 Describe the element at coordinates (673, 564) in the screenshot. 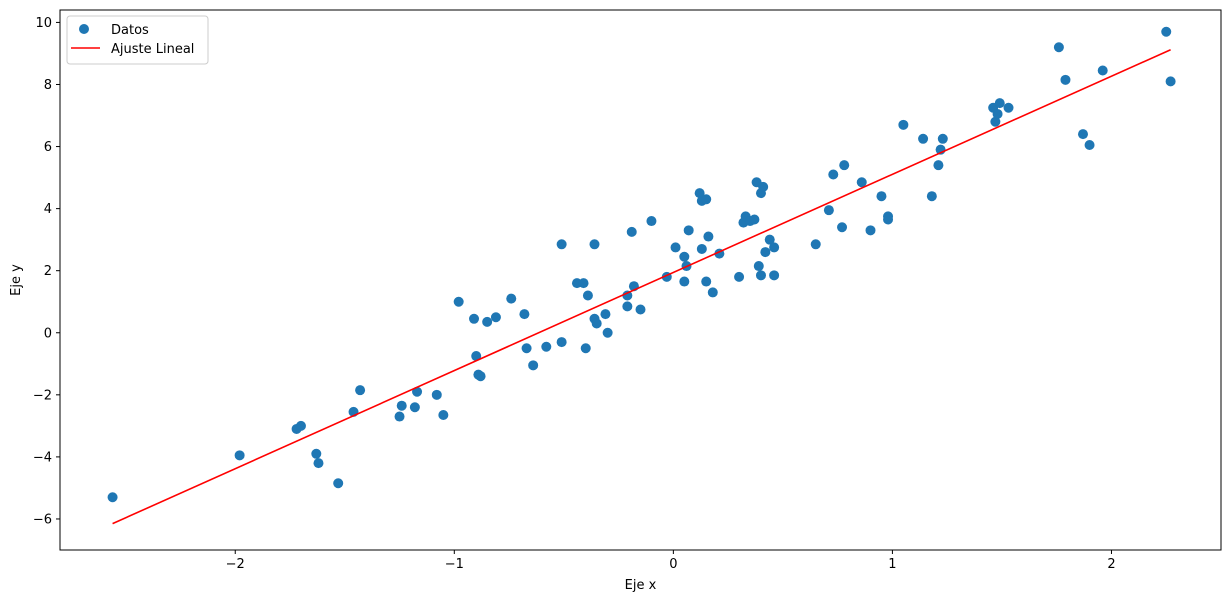

I see `x-tick-label: 0` at that location.